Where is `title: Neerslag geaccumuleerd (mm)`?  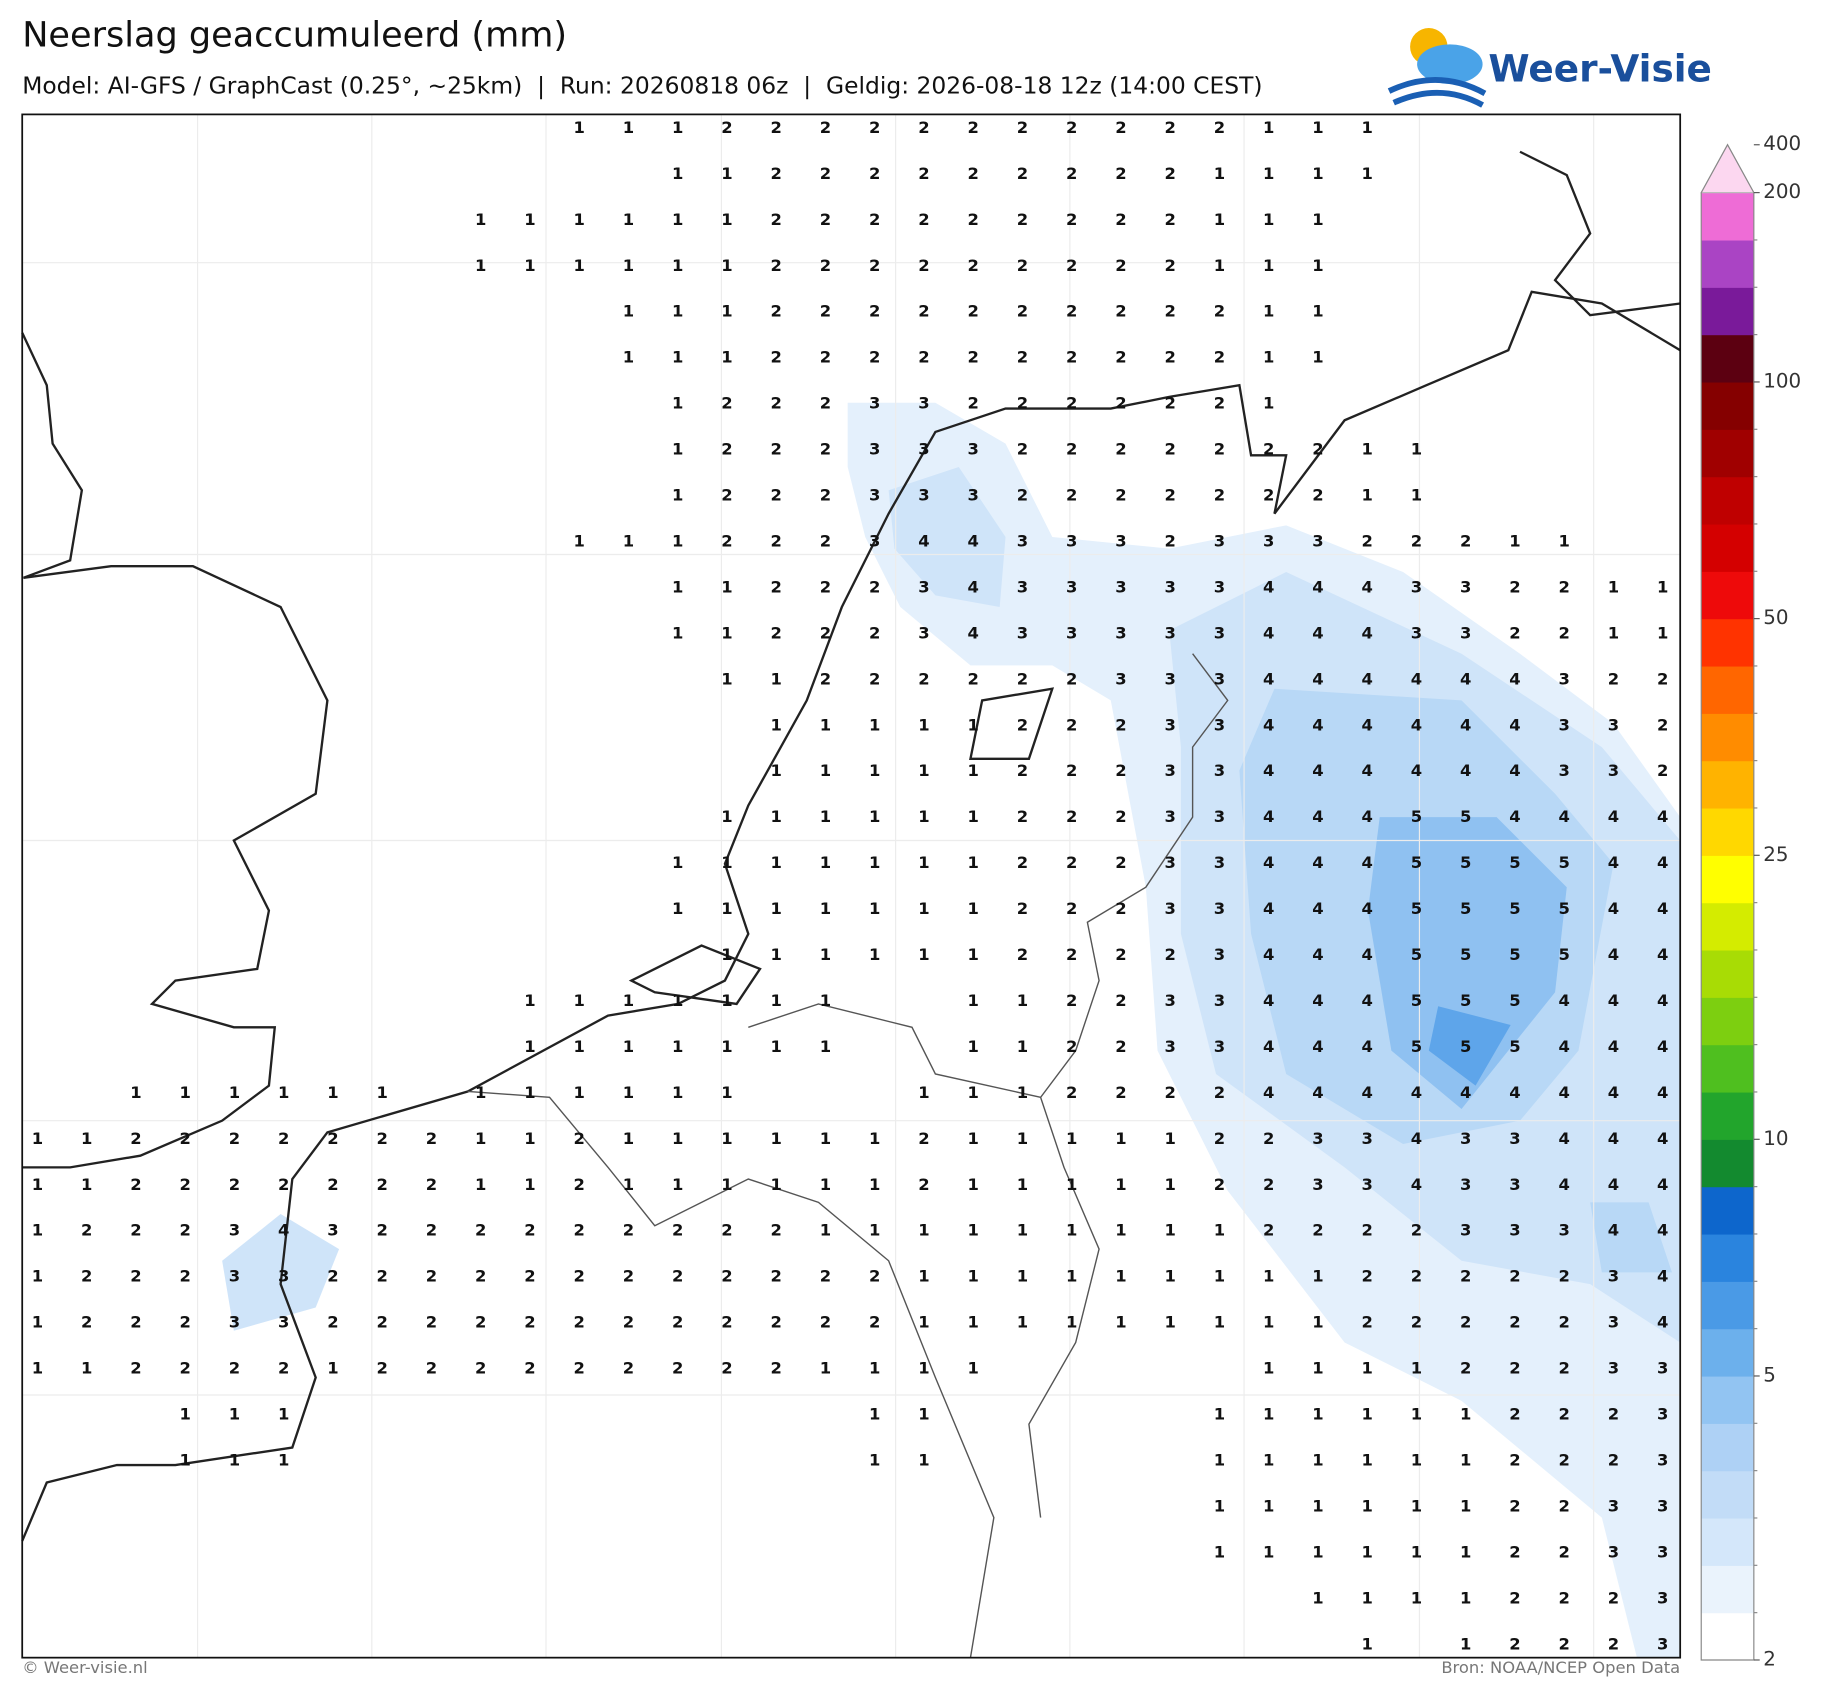 title: Neerslag geaccumuleerd (mm) is located at coordinates (294, 35).